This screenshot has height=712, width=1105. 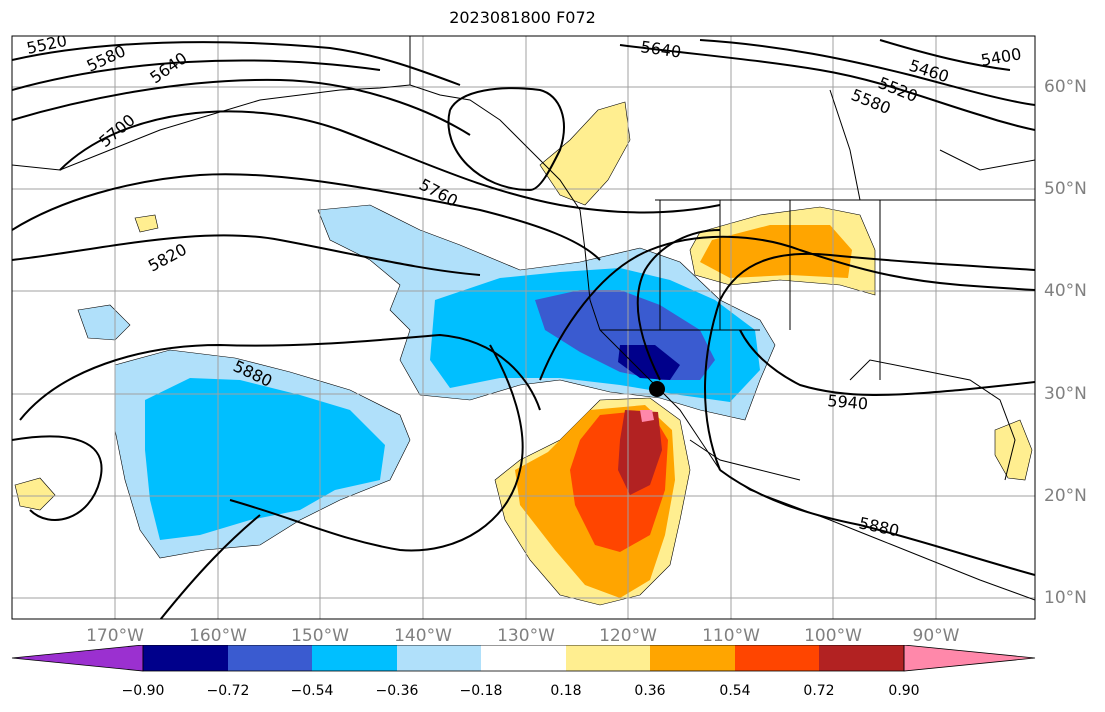 I want to click on lon-label: 150°W, so click(x=320, y=636).